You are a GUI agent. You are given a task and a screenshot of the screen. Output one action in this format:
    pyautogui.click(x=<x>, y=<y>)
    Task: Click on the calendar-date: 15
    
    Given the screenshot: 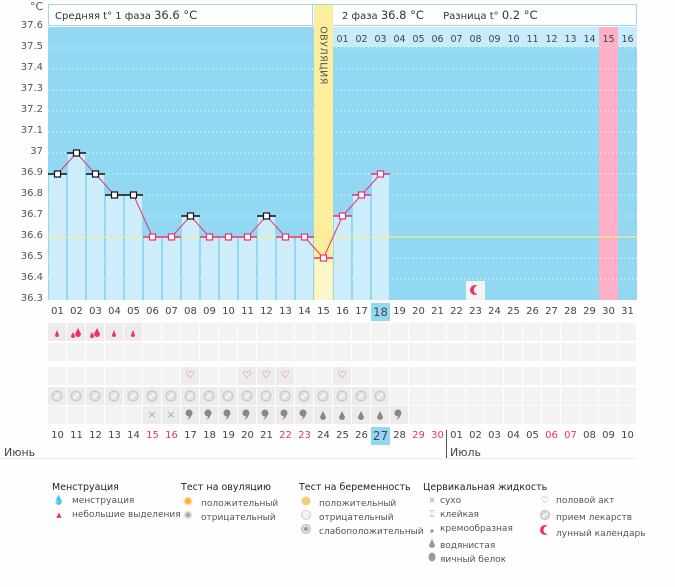 What is the action you would take?
    pyautogui.click(x=152, y=435)
    